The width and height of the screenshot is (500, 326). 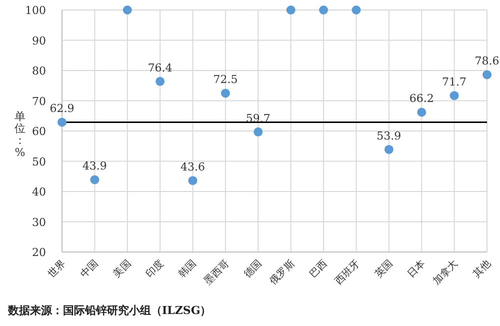 I want to click on y-tick-label: 70, so click(x=39, y=101).